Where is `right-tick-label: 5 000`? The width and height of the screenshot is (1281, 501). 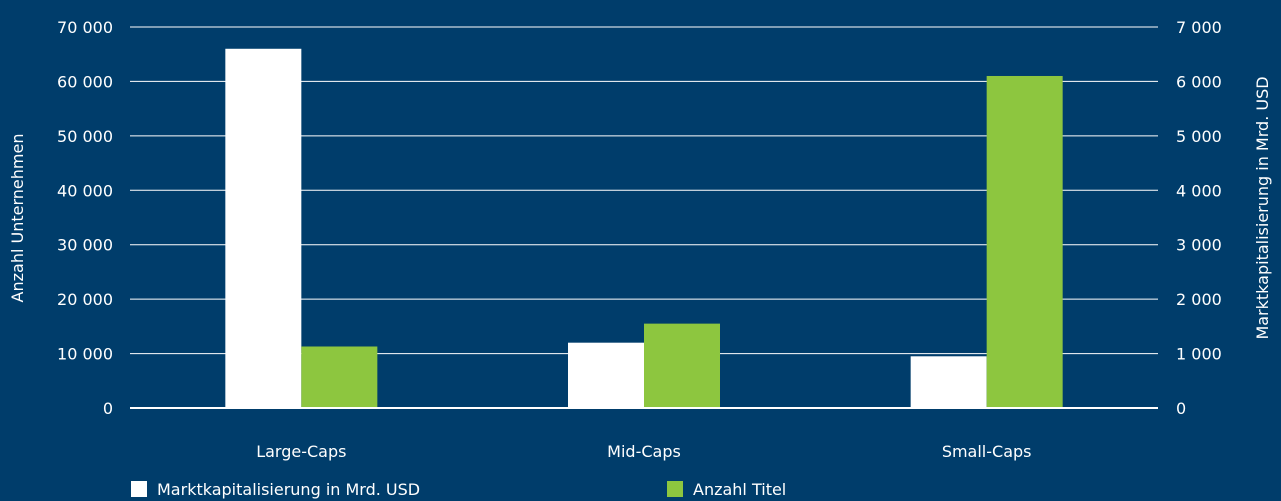
right-tick-label: 5 000 is located at coordinates (1199, 136).